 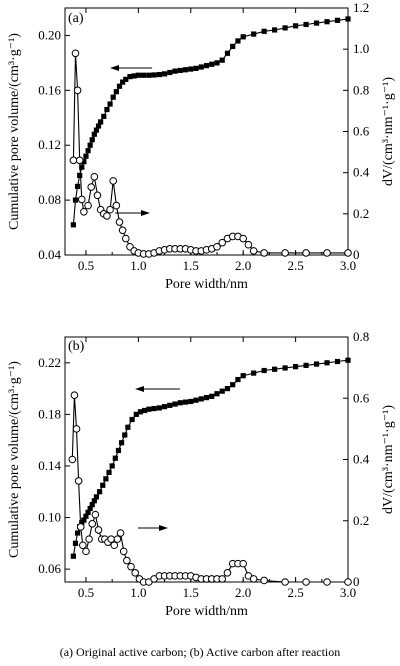 What do you see at coordinates (49, 568) in the screenshot?
I see `y-left-tick-label: 0.06` at bounding box center [49, 568].